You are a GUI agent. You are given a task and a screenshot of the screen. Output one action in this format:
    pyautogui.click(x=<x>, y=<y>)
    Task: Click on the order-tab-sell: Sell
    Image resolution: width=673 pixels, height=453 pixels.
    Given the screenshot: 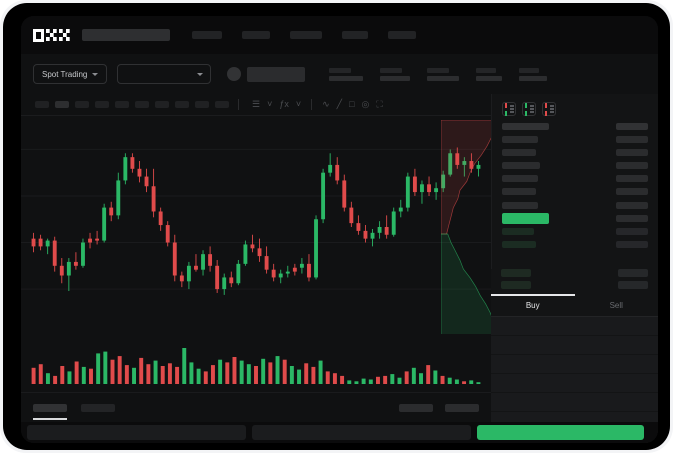 What is the action you would take?
    pyautogui.click(x=616, y=305)
    